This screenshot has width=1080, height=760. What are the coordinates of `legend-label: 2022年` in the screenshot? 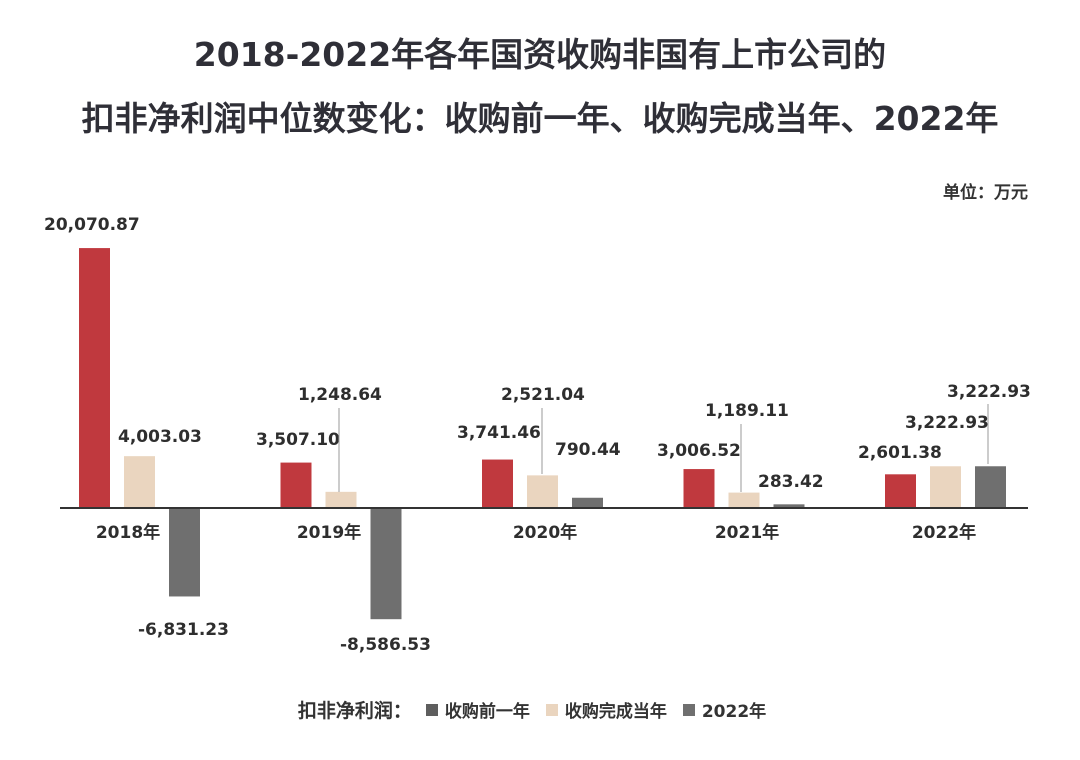 It's located at (734, 712).